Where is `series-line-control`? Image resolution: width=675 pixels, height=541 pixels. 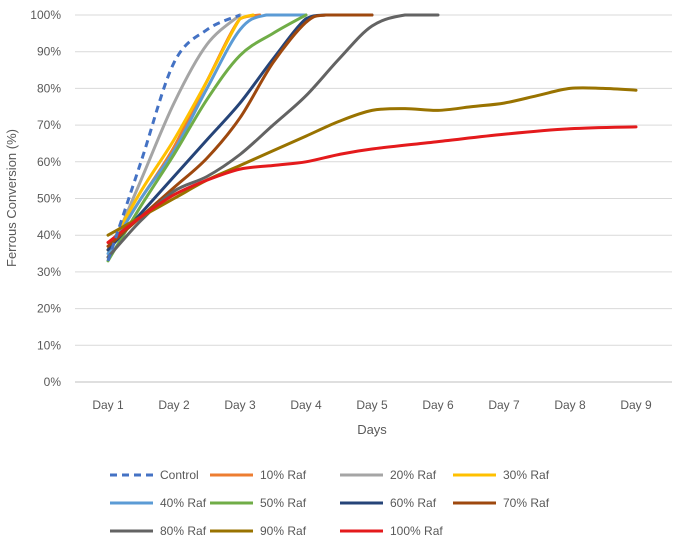 series-line-control is located at coordinates (173, 137).